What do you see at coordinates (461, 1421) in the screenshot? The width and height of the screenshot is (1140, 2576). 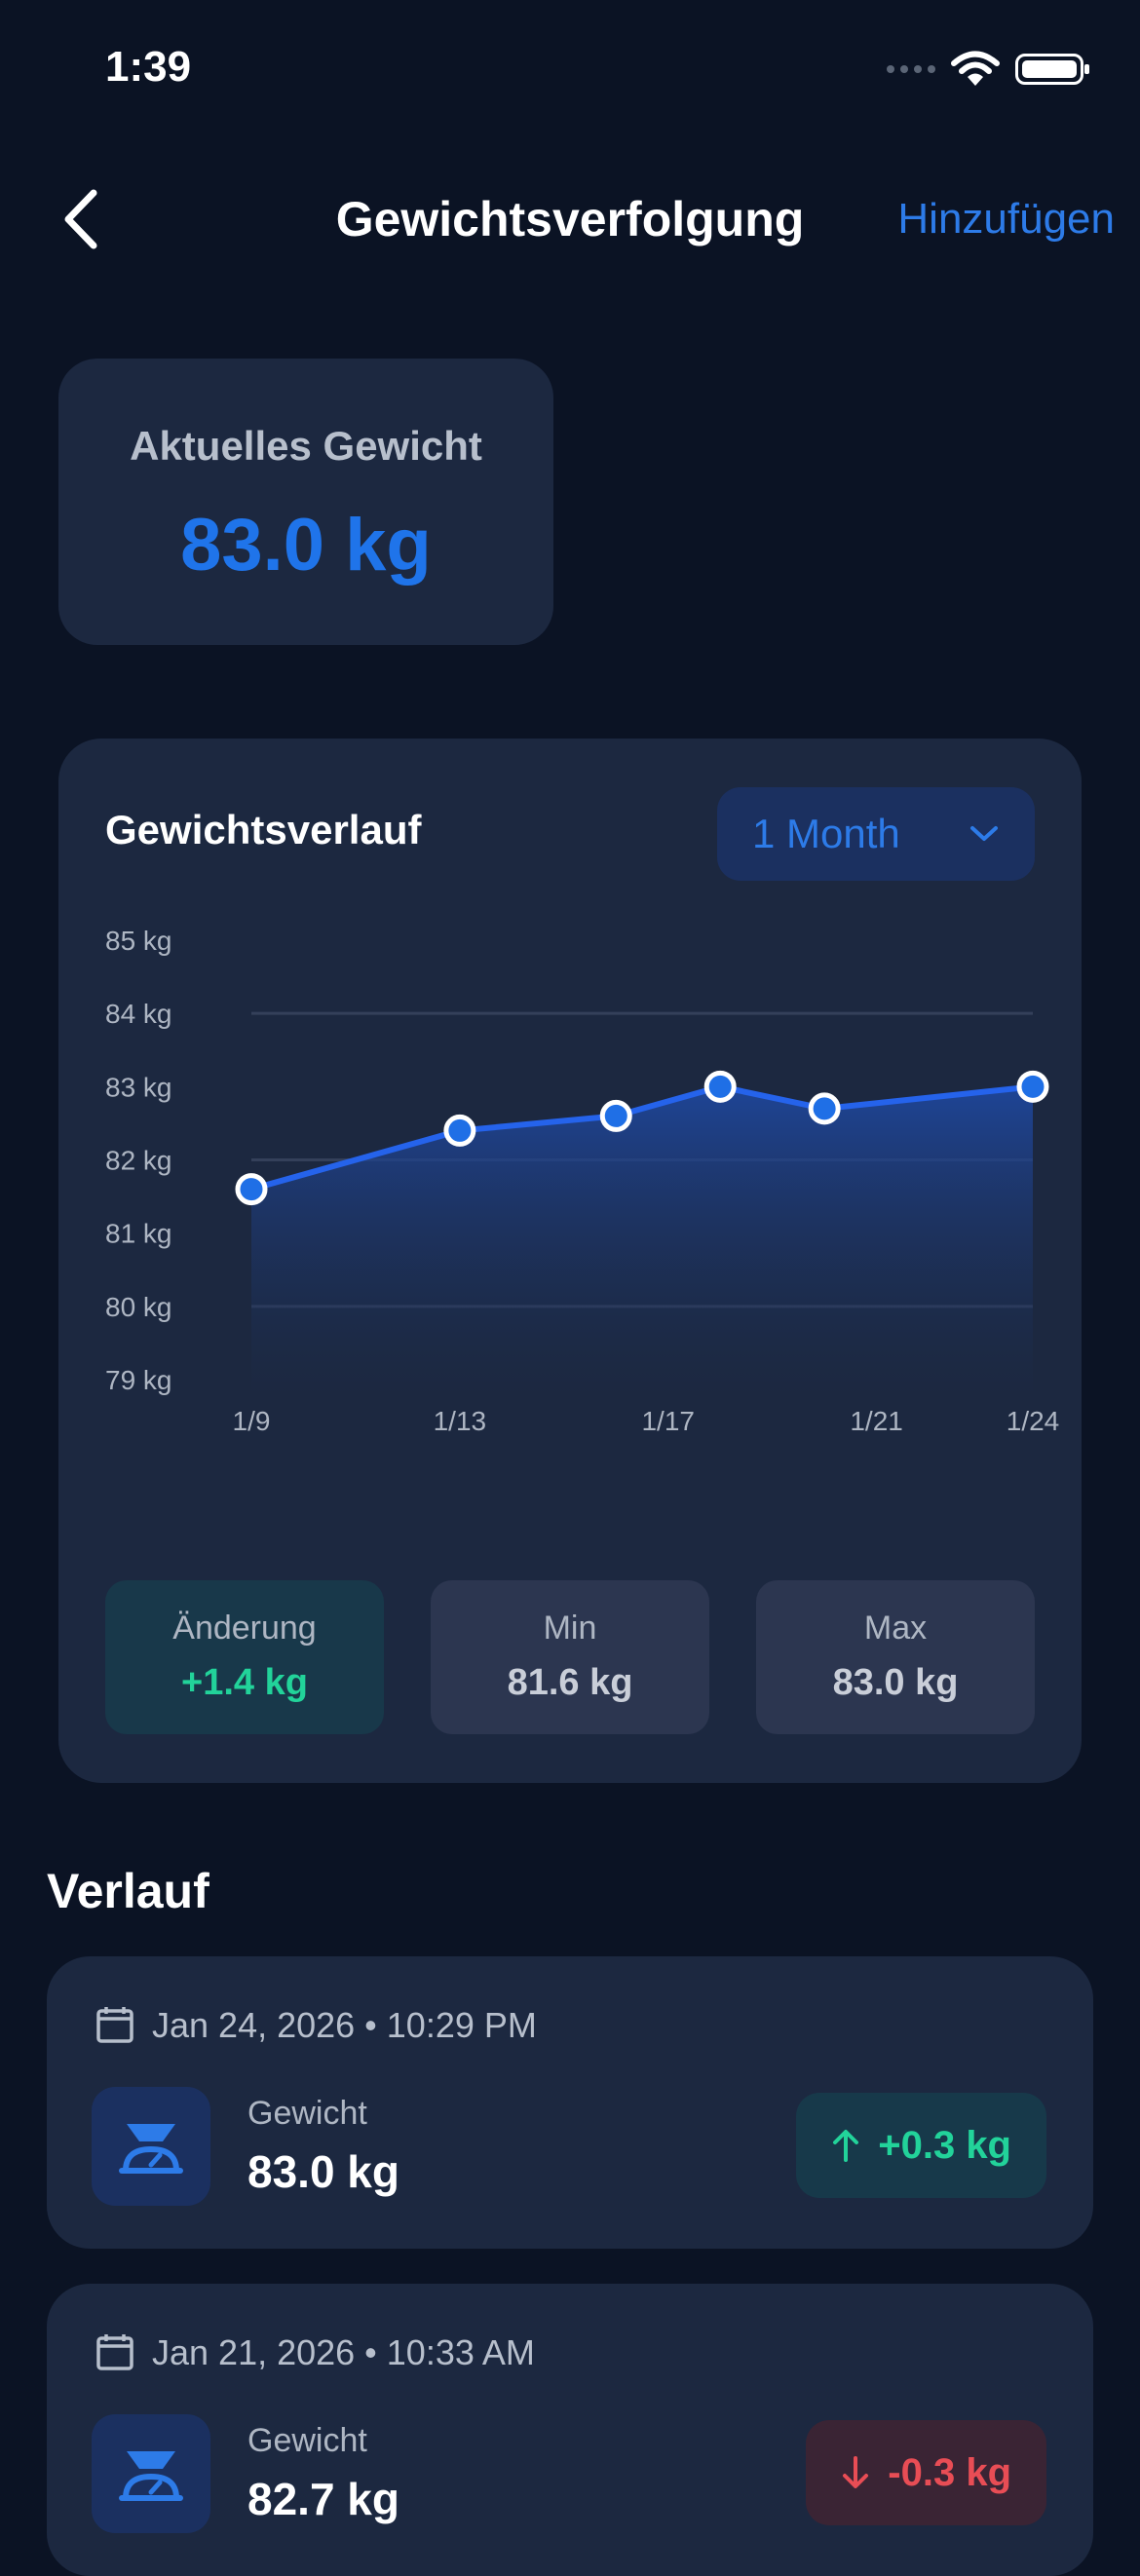 I see `x-tick-label: 1/13` at bounding box center [461, 1421].